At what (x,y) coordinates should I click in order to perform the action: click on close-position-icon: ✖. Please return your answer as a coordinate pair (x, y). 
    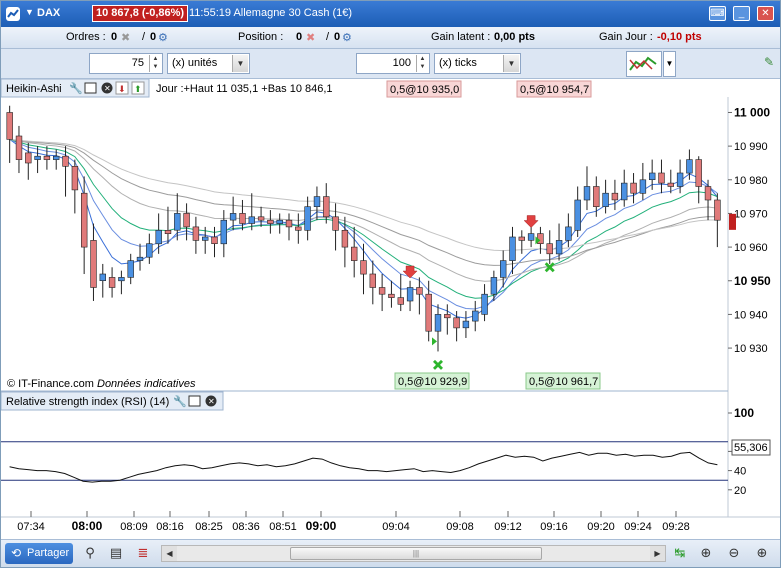
    Looking at the image, I should click on (311, 38).